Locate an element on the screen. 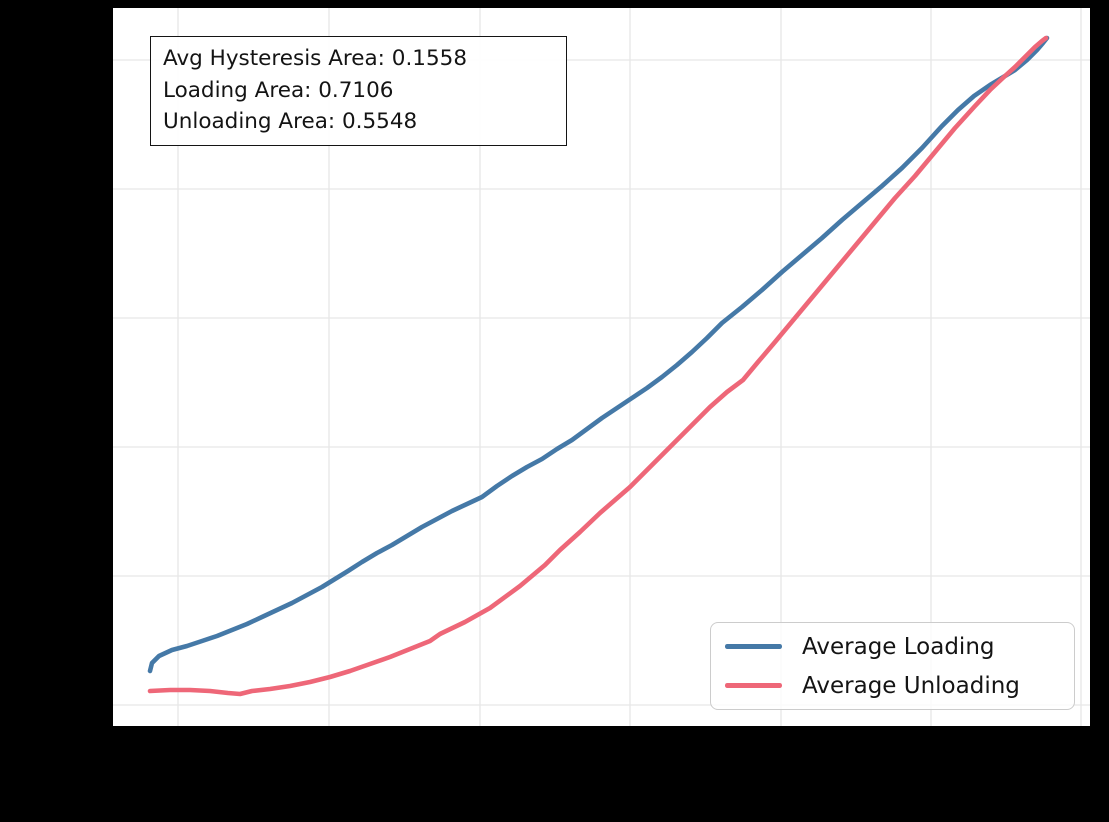  legend-label-average-loading: Average Loading is located at coordinates (898, 646).